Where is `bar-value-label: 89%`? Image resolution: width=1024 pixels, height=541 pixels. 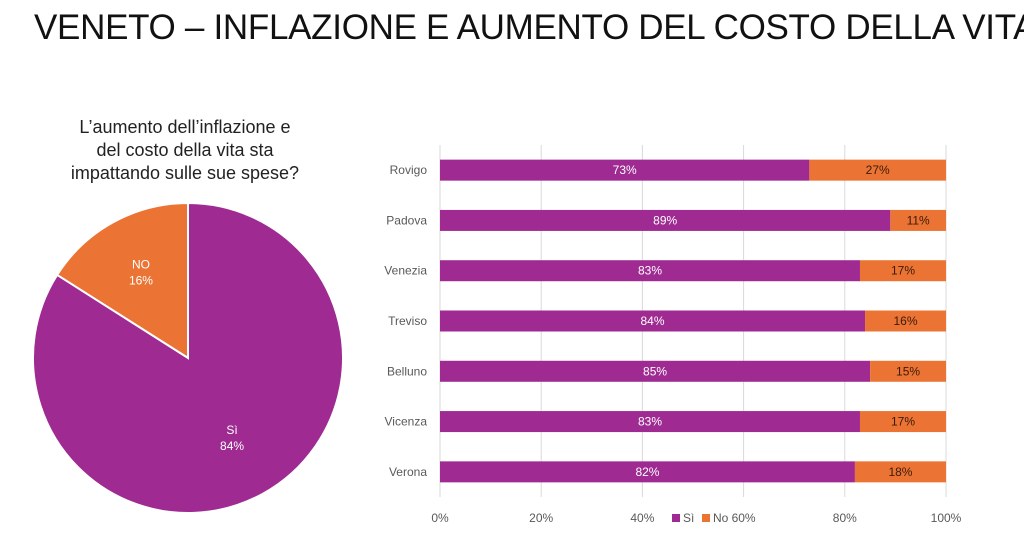
bar-value-label: 89% is located at coordinates (665, 220).